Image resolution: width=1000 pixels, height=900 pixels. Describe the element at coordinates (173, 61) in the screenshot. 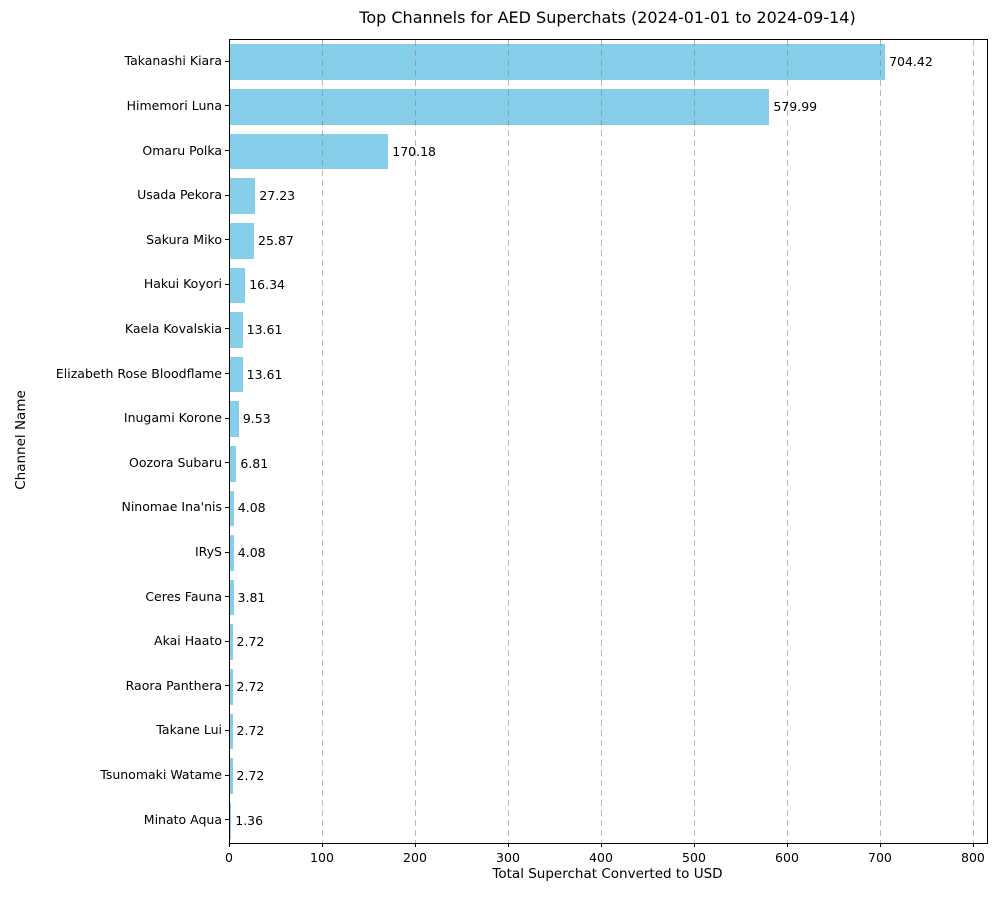

I see `y-tick-label: Takanashi Kiara` at that location.